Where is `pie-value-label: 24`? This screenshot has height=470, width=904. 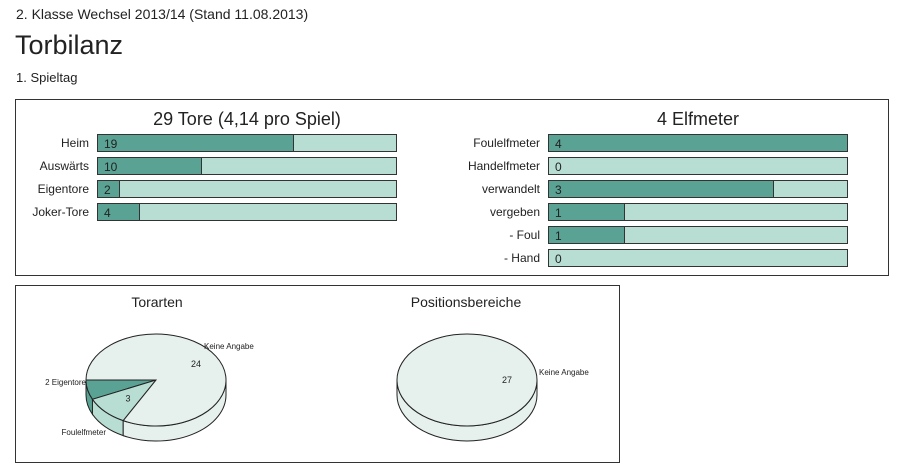
pie-value-label: 24 is located at coordinates (196, 364).